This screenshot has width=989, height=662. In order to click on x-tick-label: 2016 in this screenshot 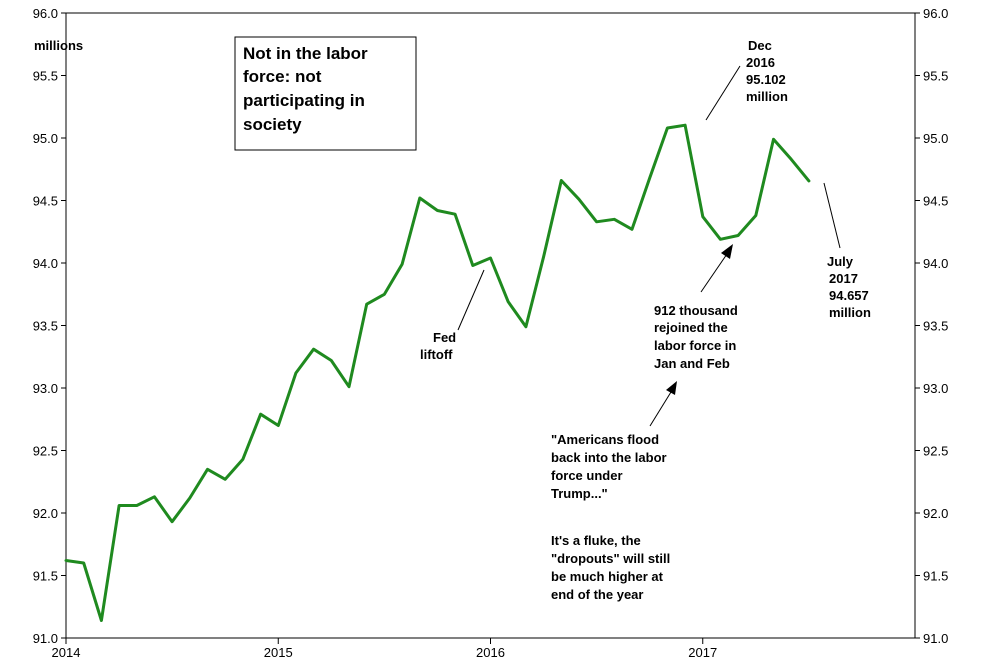, I will do `click(490, 652)`.